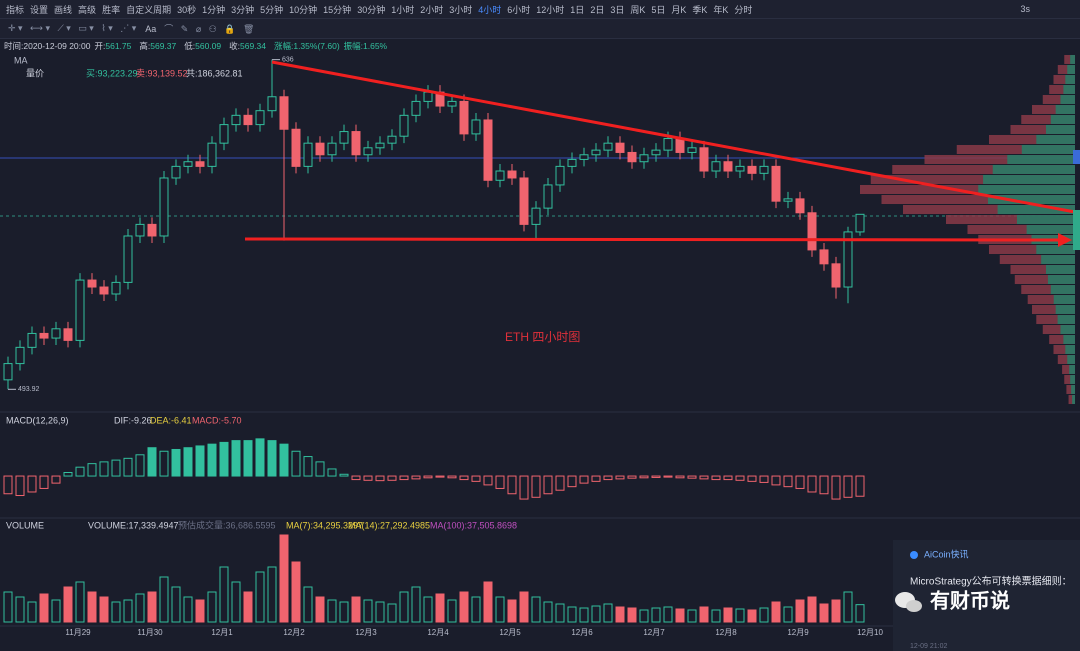  What do you see at coordinates (743, 9) in the screenshot?
I see `toolbar-item: 分时` at bounding box center [743, 9].